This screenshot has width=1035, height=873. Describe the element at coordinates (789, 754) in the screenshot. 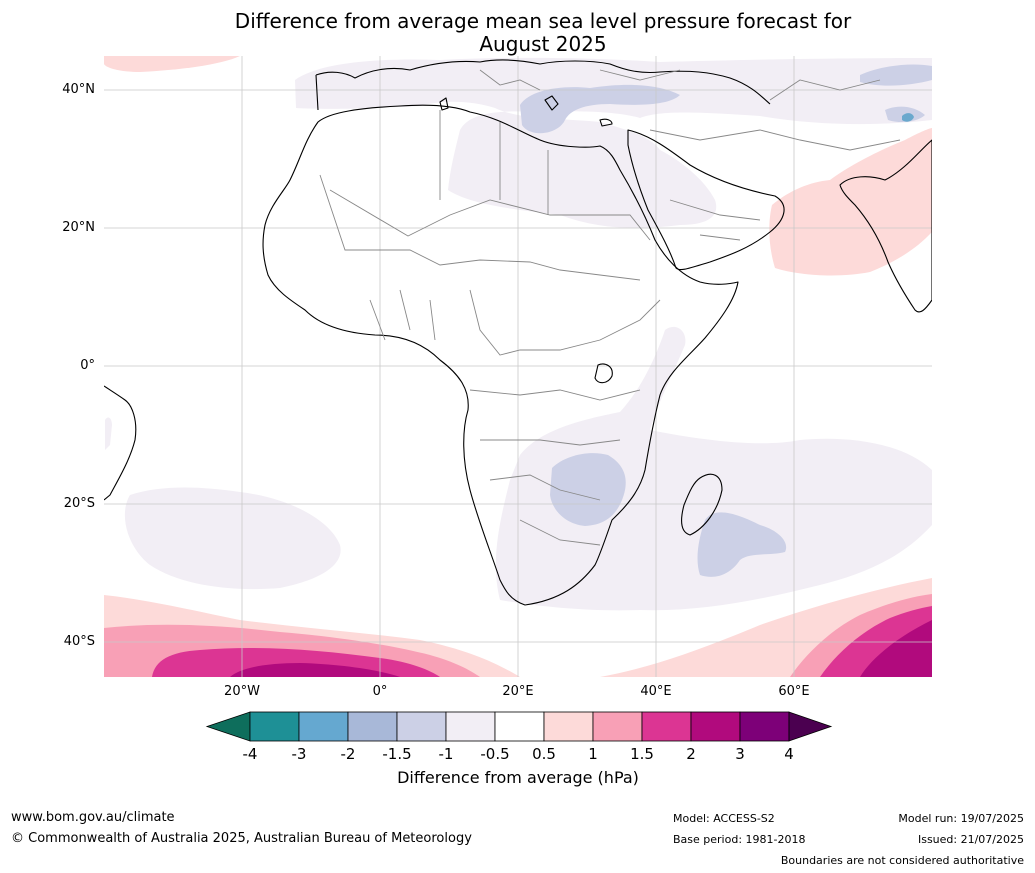

I see `colorbar-tick-label: 4` at that location.